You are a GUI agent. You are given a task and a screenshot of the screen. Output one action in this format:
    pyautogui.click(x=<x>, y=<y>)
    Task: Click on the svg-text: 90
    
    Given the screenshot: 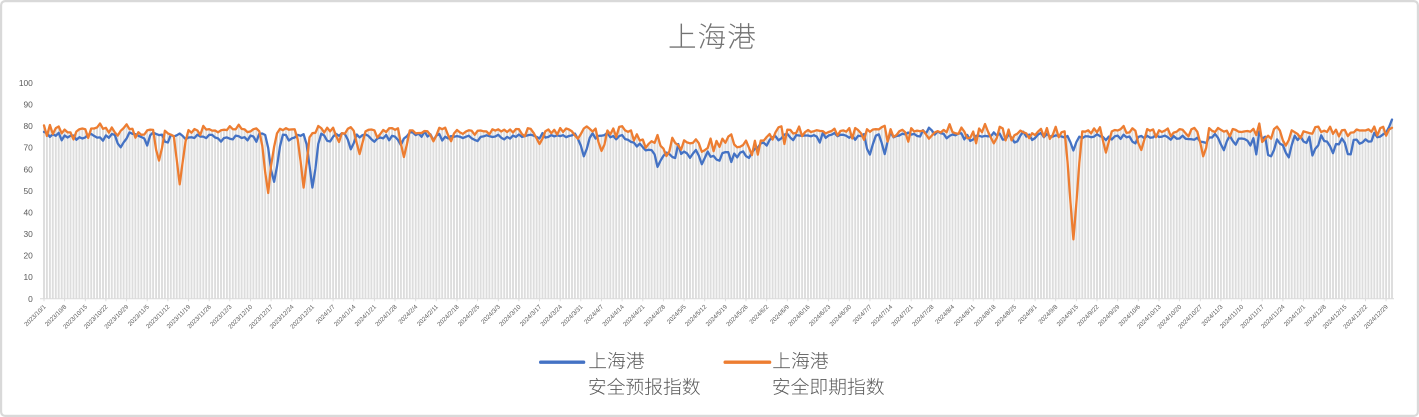 What is the action you would take?
    pyautogui.click(x=28, y=105)
    